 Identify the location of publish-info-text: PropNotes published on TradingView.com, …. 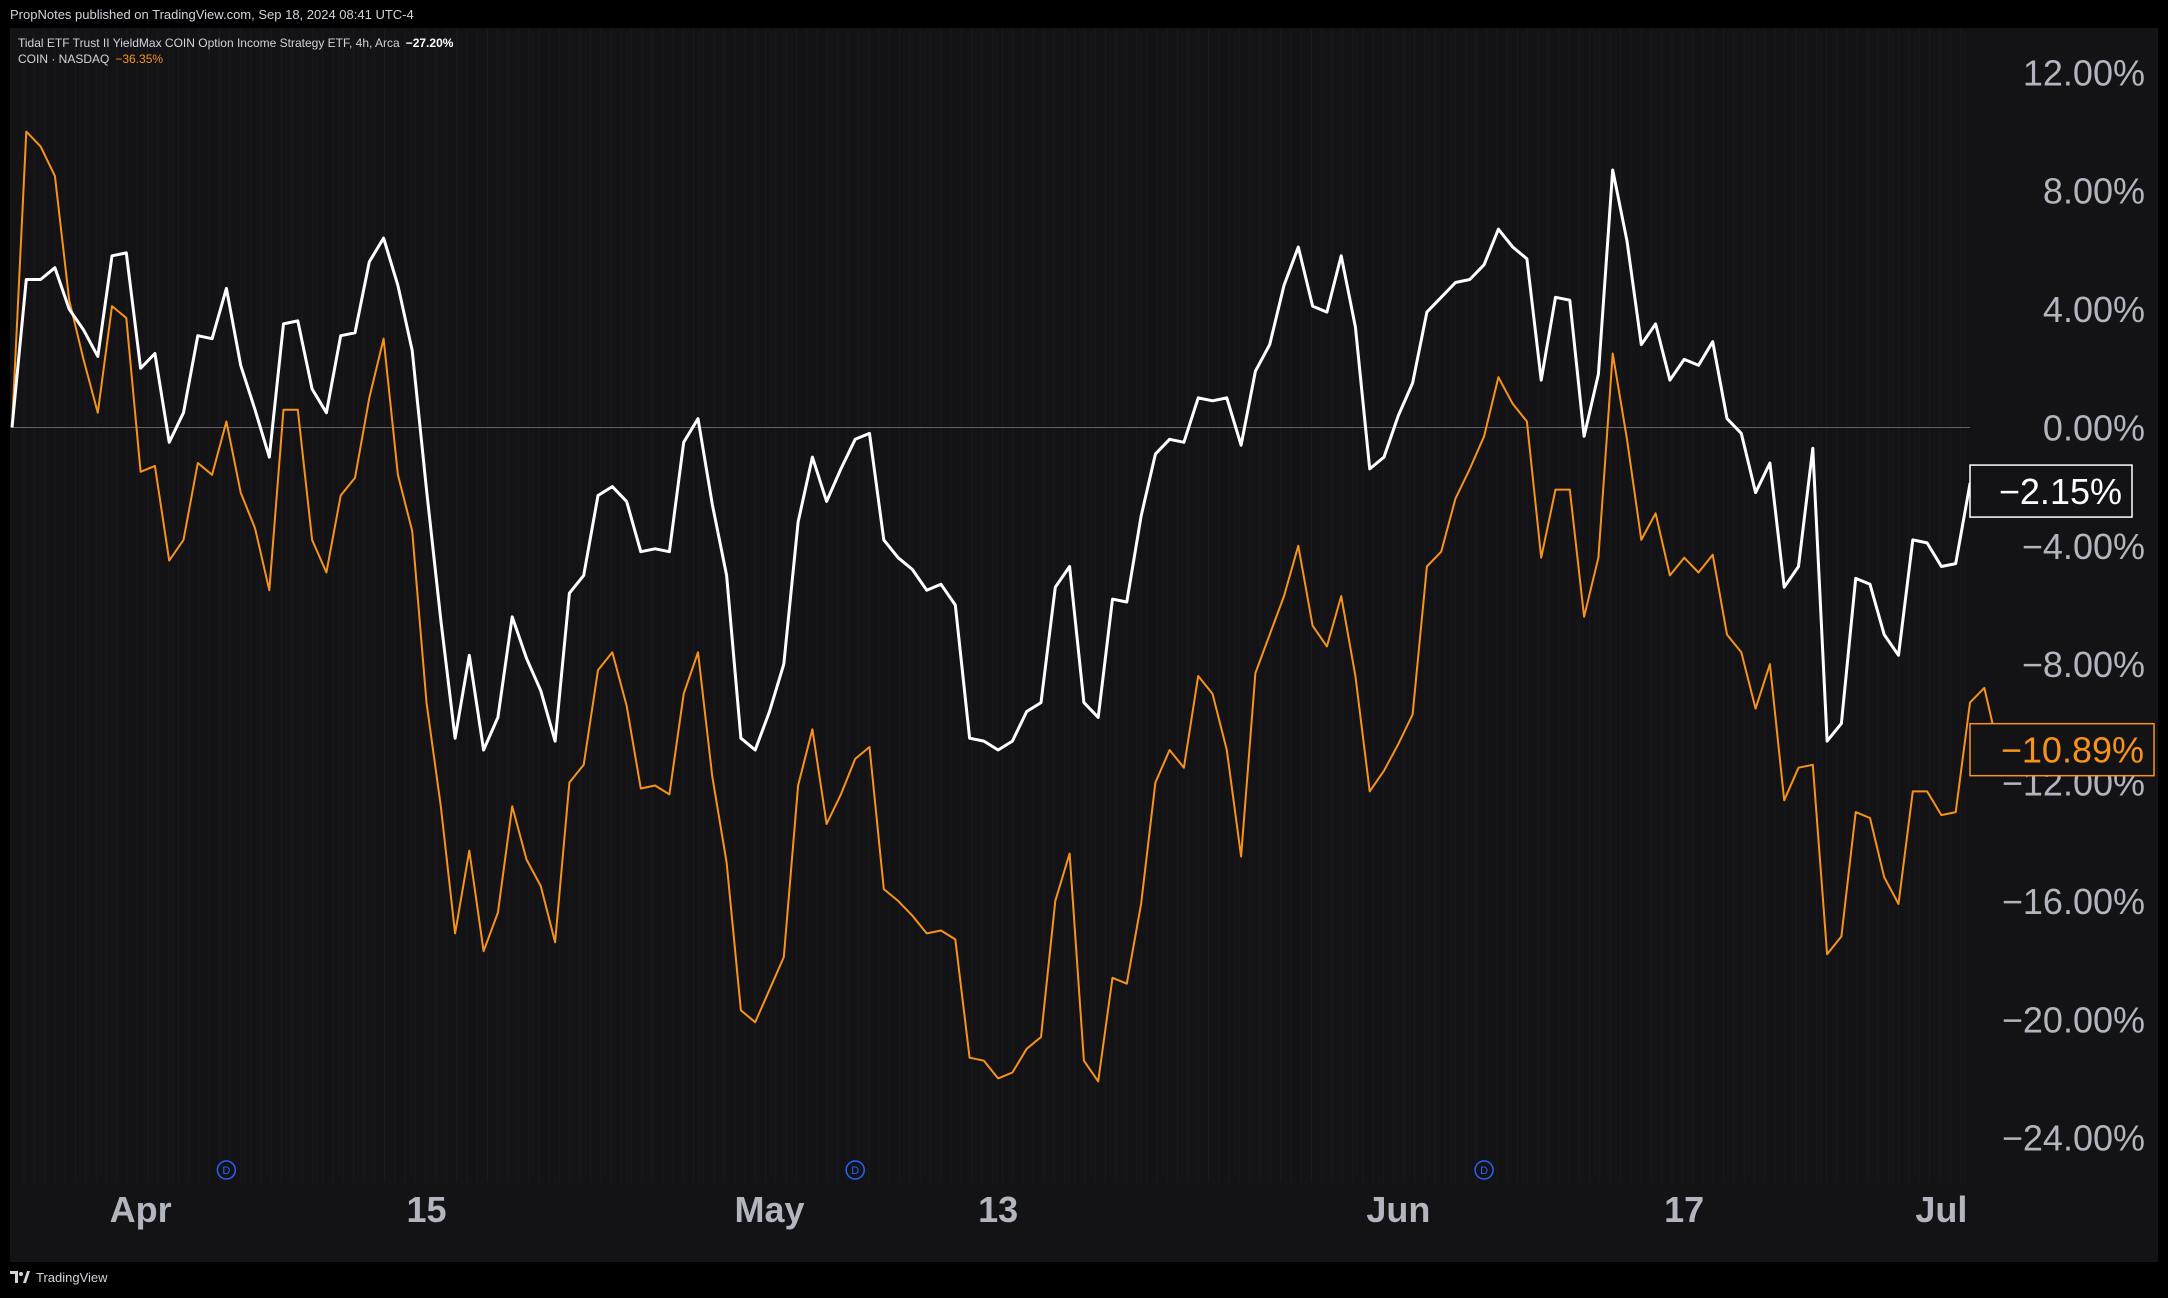
(212, 14).